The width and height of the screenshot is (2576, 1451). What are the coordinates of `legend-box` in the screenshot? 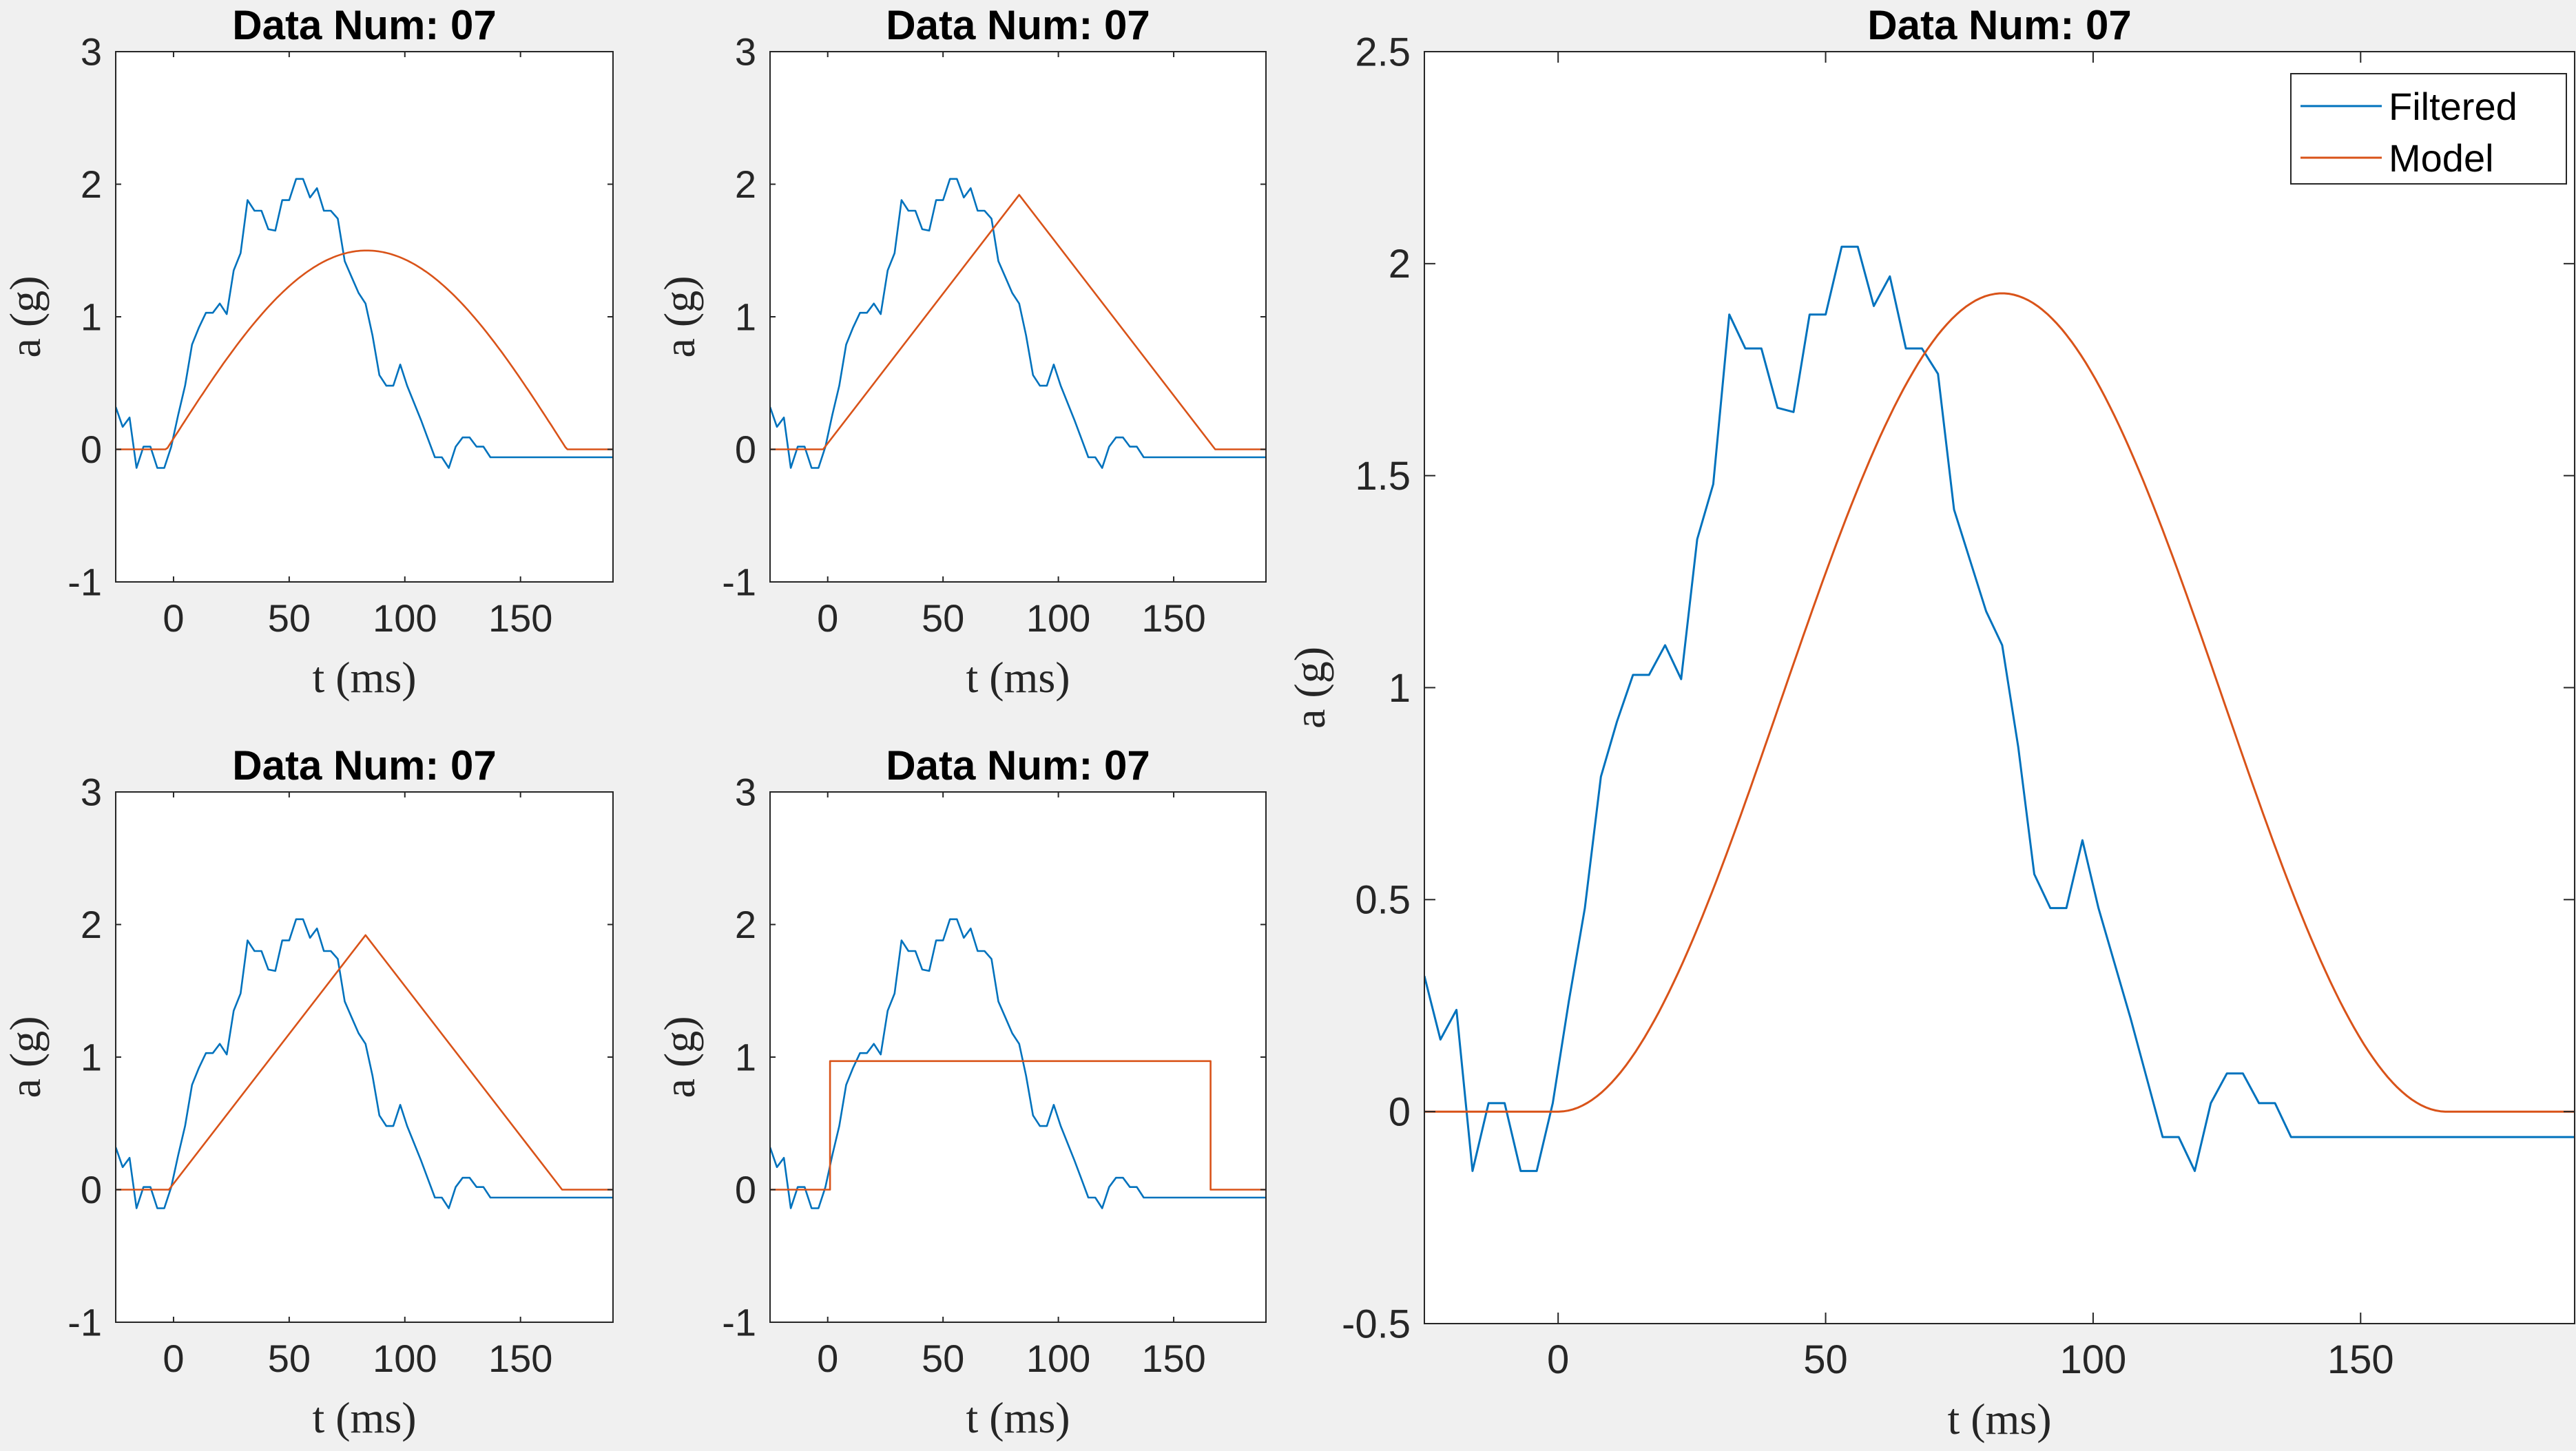 It's located at (2428, 129).